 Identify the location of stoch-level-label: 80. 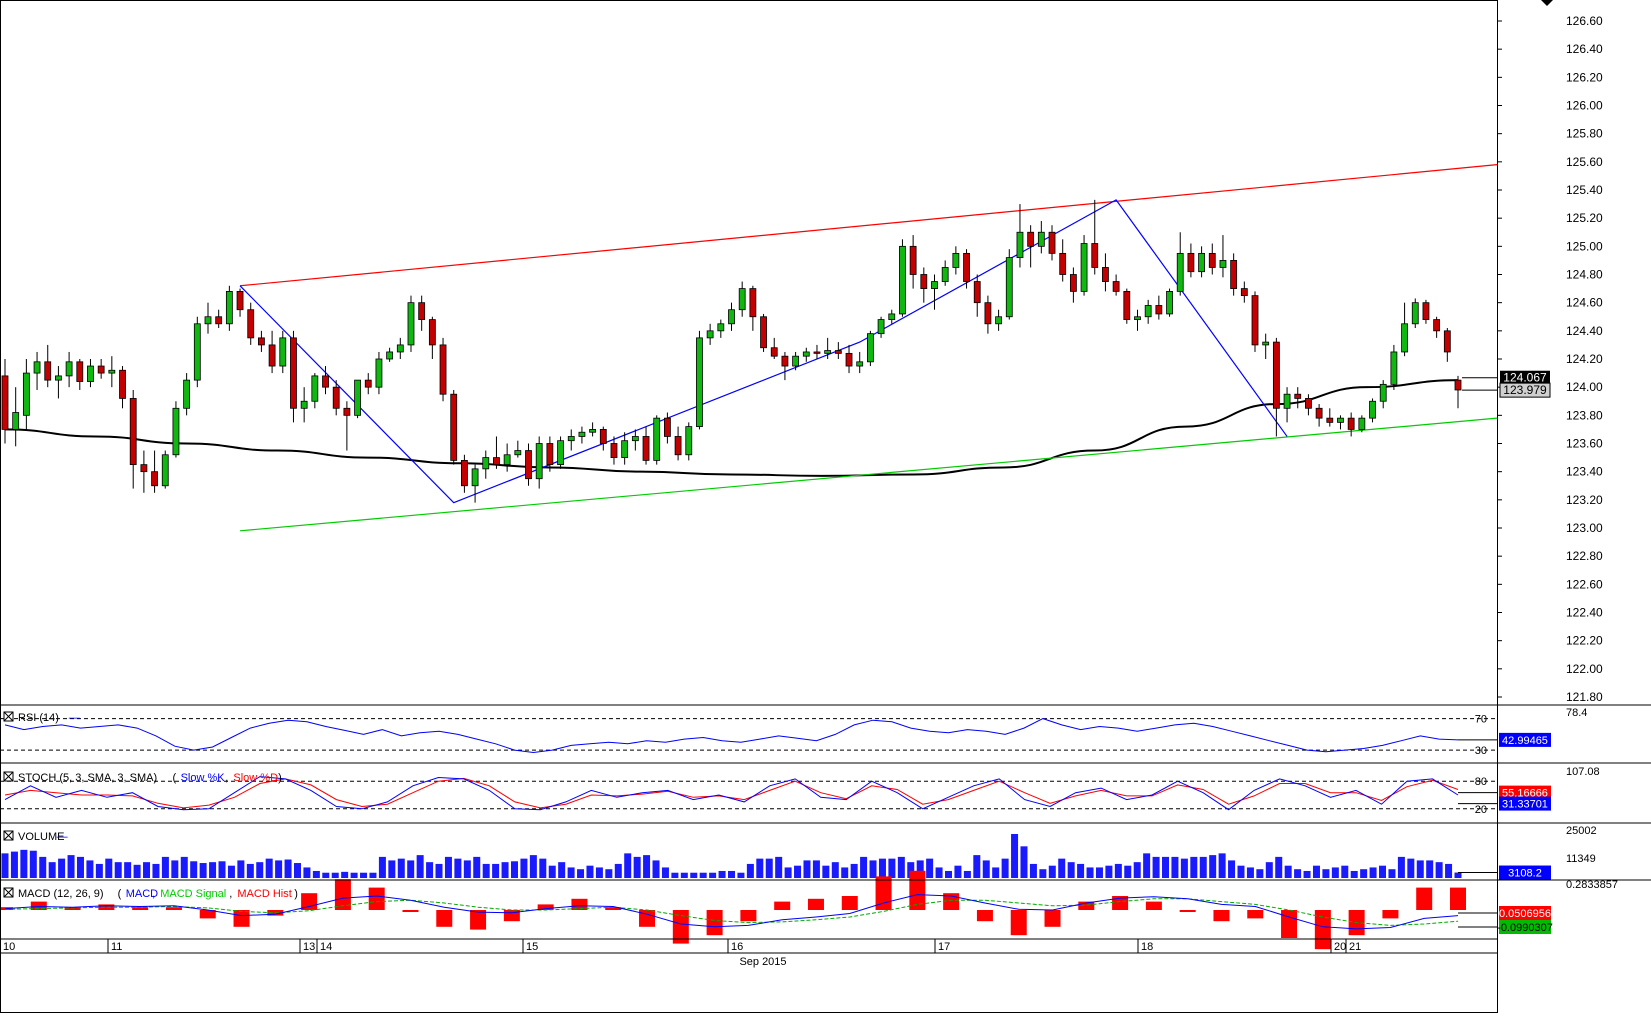
(1481, 782).